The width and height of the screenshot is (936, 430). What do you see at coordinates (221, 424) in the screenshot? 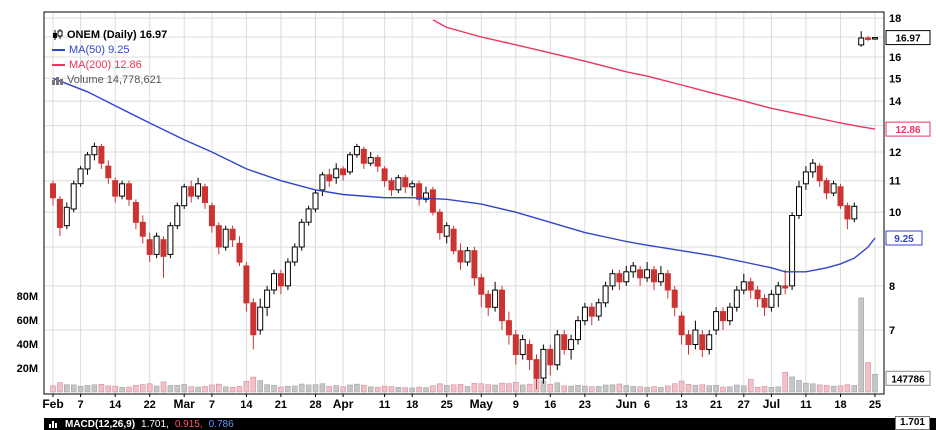
I see `macd-value-3: 0.786` at bounding box center [221, 424].